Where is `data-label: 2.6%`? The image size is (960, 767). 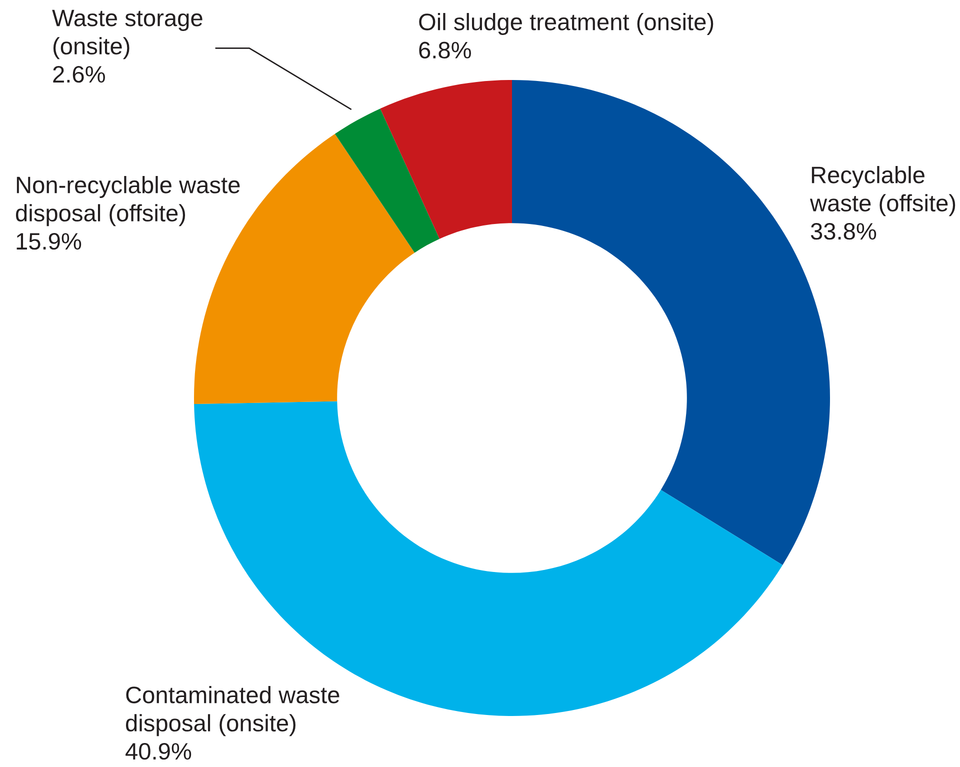
data-label: 2.6% is located at coordinates (79, 74).